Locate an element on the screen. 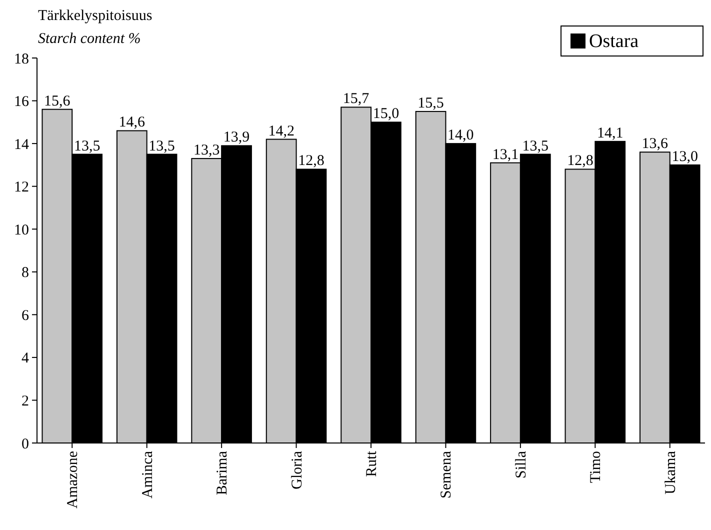 This screenshot has width=711, height=530. data-label: 14,6 is located at coordinates (132, 122).